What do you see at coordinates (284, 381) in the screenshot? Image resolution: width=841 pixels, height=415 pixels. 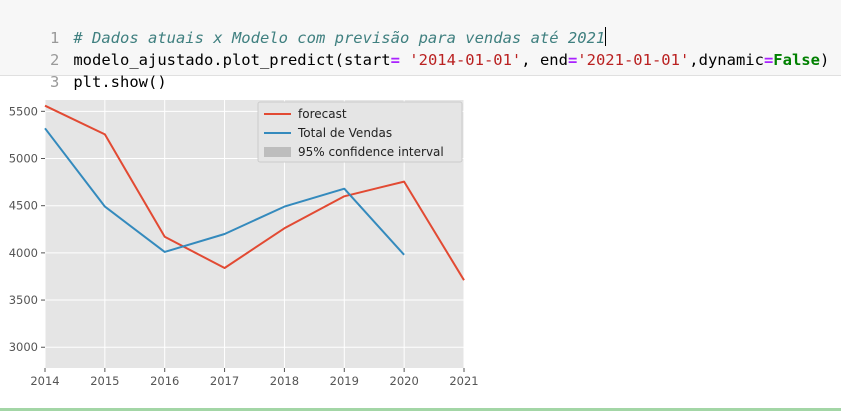 I see `x-tick-label: 2018` at bounding box center [284, 381].